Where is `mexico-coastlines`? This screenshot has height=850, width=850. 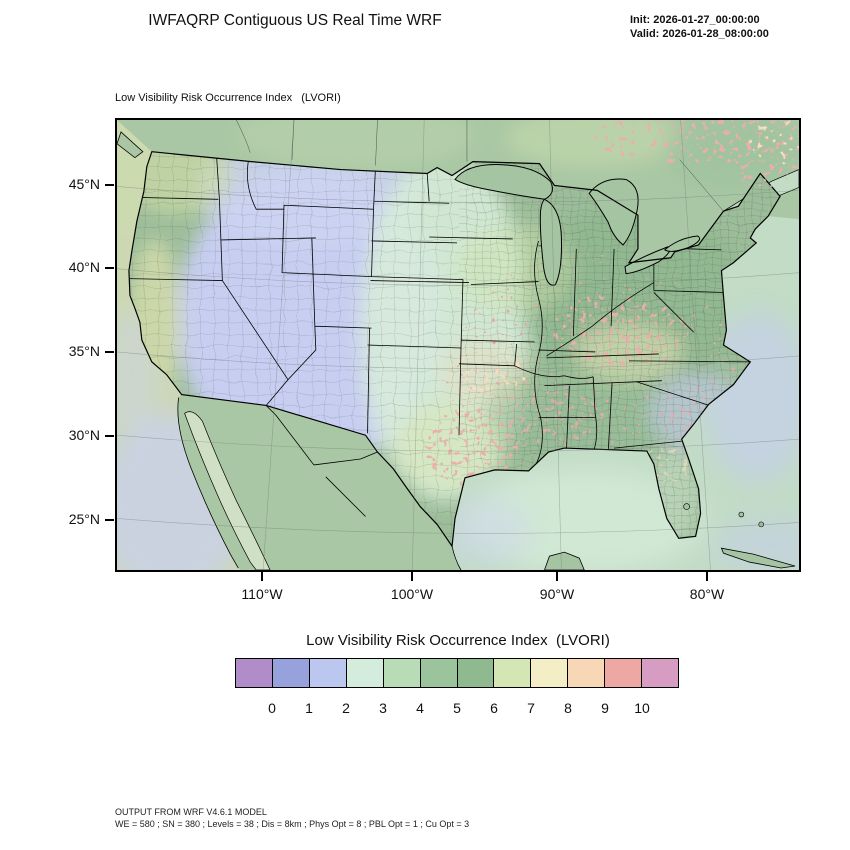
mexico-coastlines is located at coordinates (319, 483).